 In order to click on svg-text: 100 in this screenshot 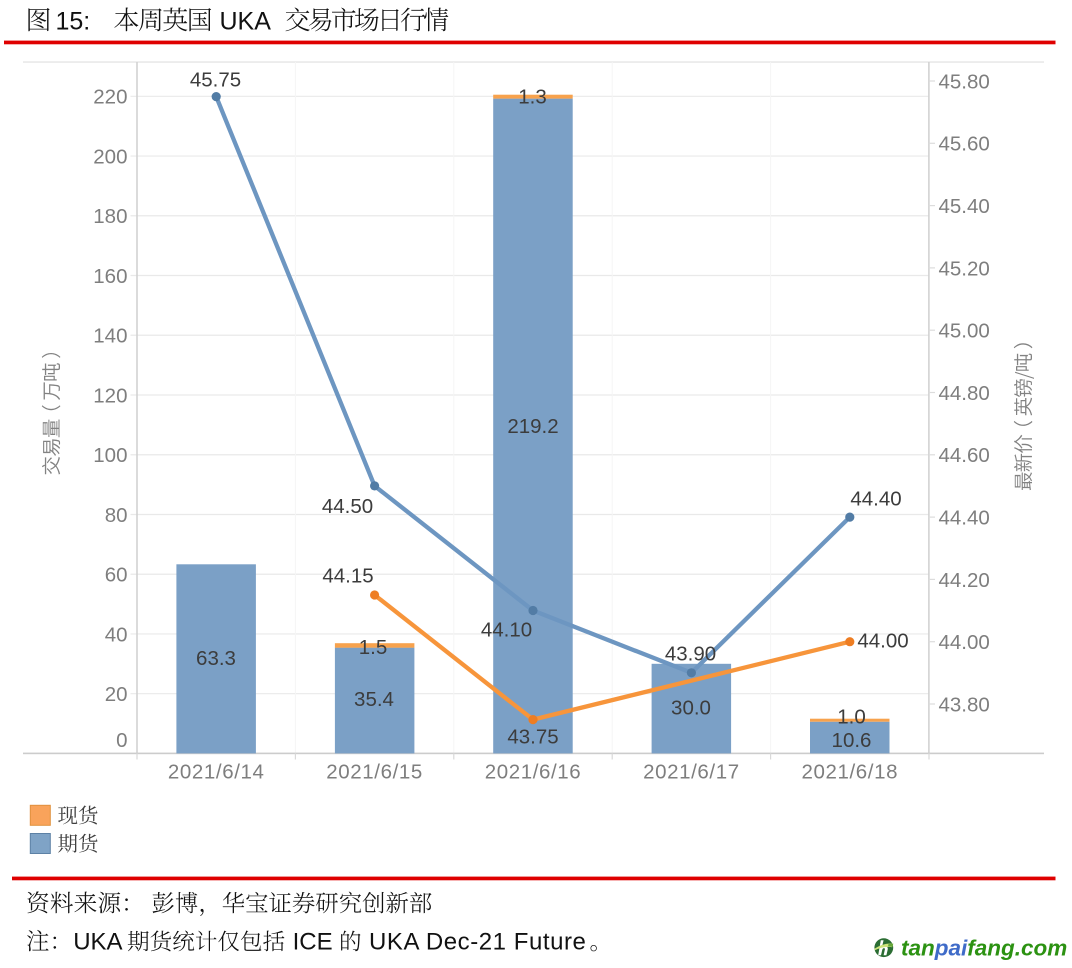, I will do `click(110, 455)`.